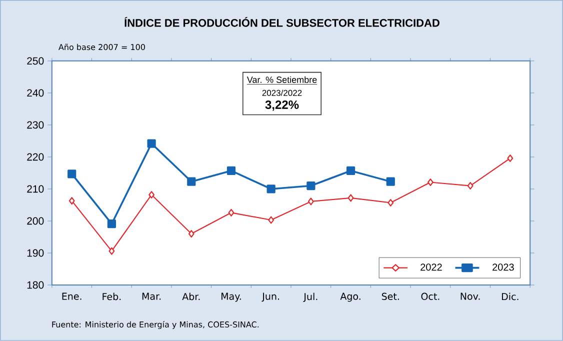 The height and width of the screenshot is (341, 563). Describe the element at coordinates (282, 22) in the screenshot. I see `chart-title: ÍNDICE DE PRODUCCIÓN DEL SUBSECTOR ELECTRICIDAD` at that location.